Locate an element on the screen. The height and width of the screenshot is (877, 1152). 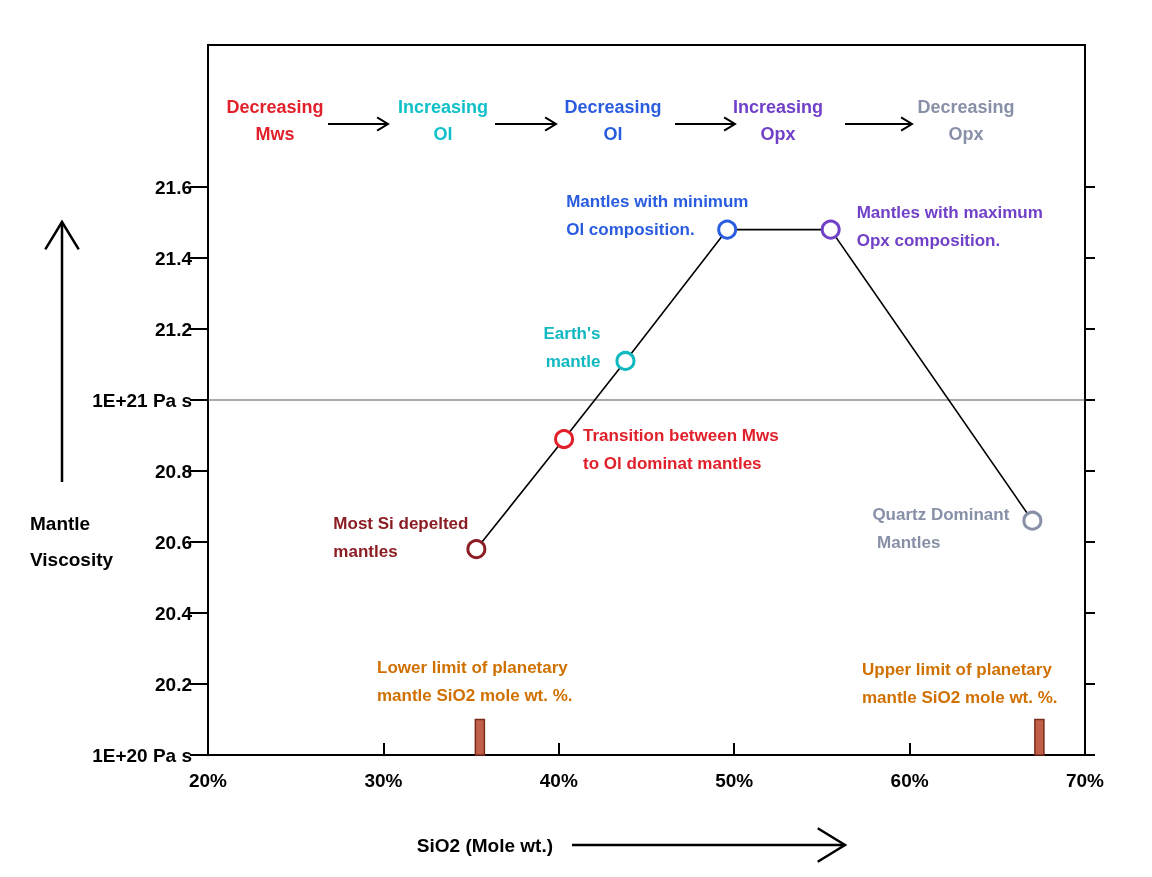
y-tick-label: 21.6 is located at coordinates (173, 187).